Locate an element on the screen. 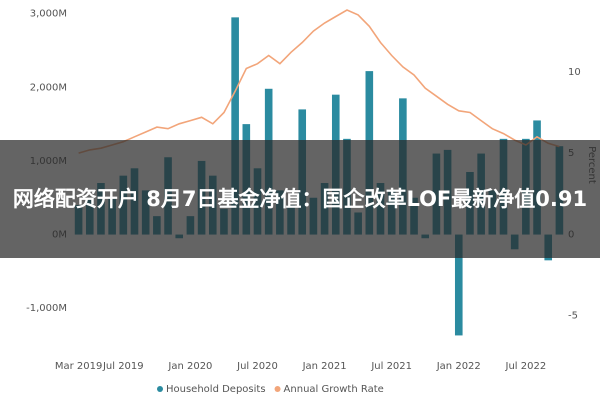  y-tick-label: -1,000M is located at coordinates (46, 308).